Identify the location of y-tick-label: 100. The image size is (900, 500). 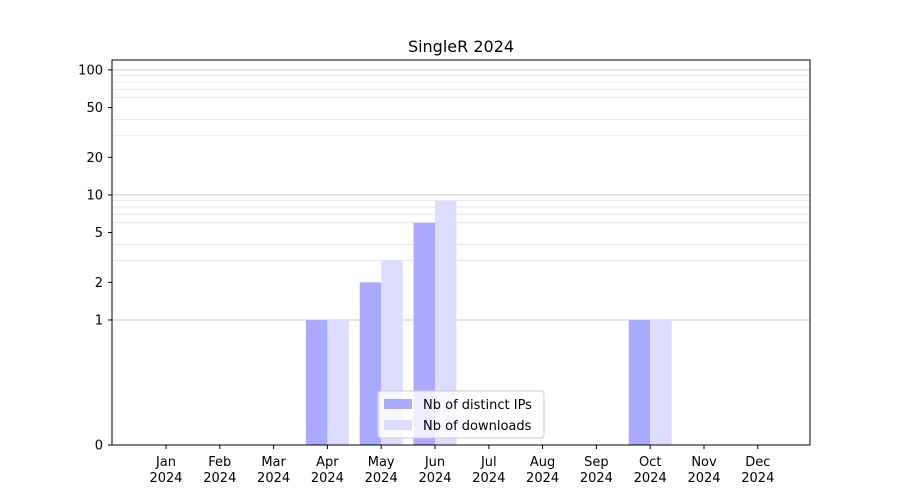
(90, 70).